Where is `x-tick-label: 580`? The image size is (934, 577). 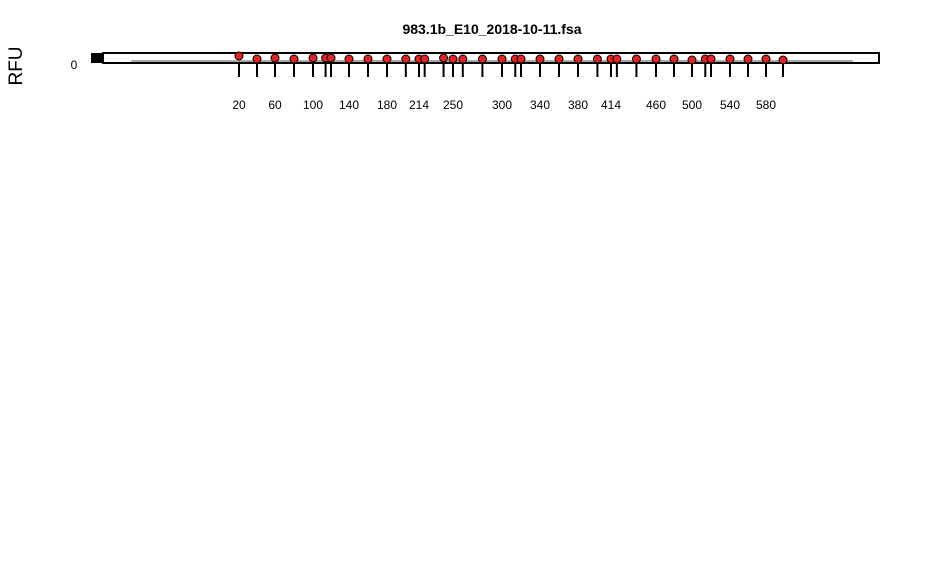
x-tick-label: 580 is located at coordinates (766, 105).